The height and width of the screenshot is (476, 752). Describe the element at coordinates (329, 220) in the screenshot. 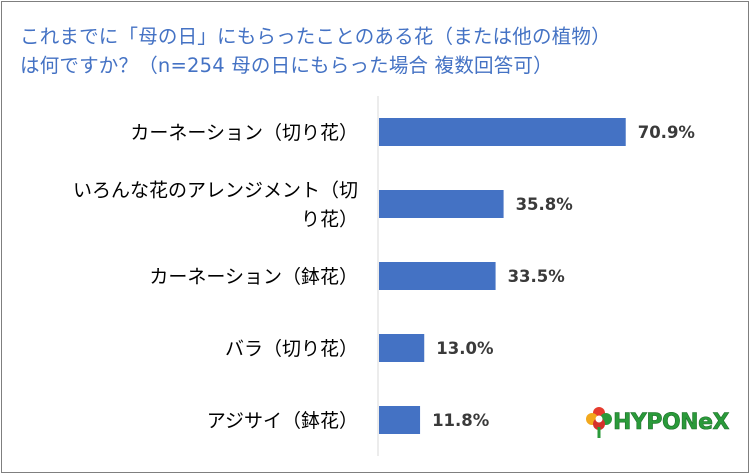

I see `category-label-1-line-1: り花）` at that location.